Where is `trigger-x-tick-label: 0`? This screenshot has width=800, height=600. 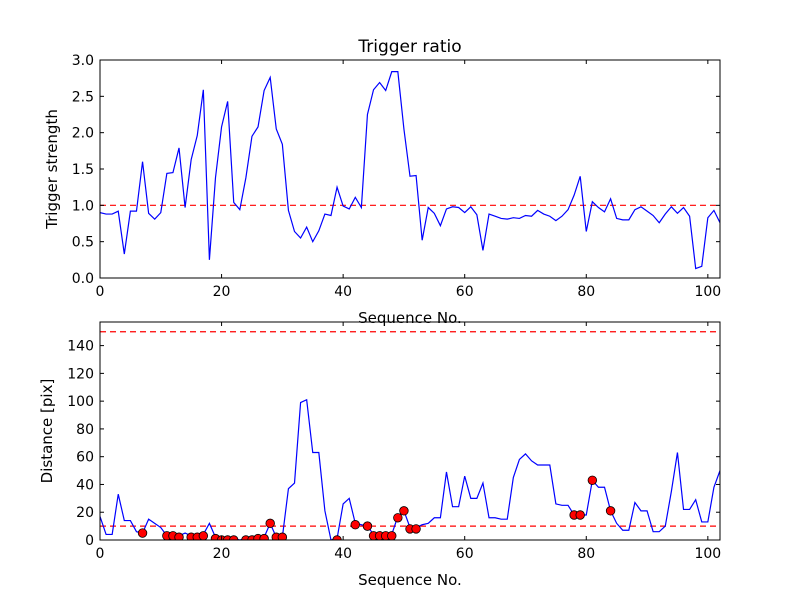
trigger-x-tick-label: 0 is located at coordinates (100, 292).